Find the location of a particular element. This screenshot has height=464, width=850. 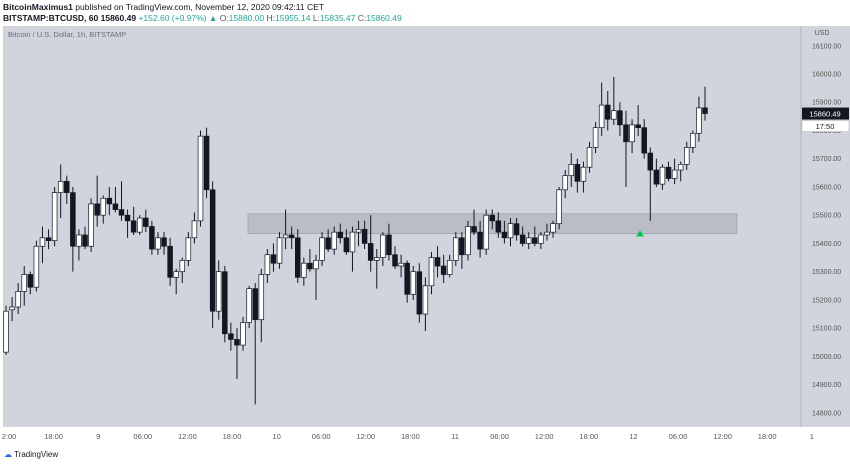

bullish-marker-arrow-icon is located at coordinates (640, 233).